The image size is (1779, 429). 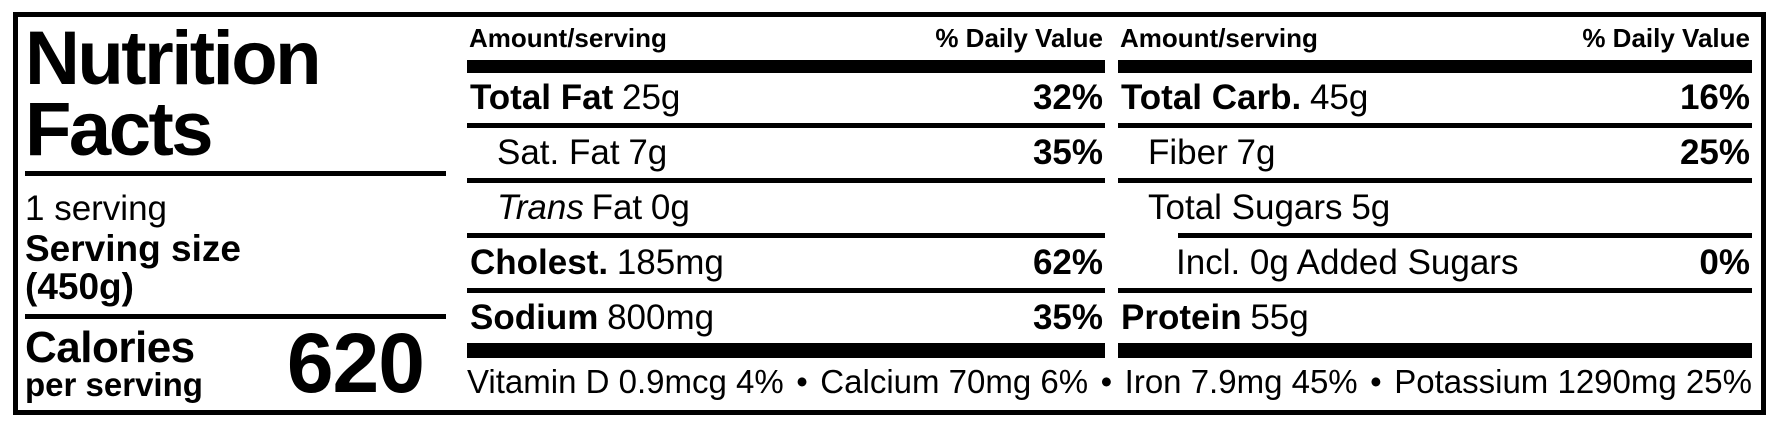 I want to click on cholesterol-row: Cholest. 185mg 62%, so click(x=786, y=263).